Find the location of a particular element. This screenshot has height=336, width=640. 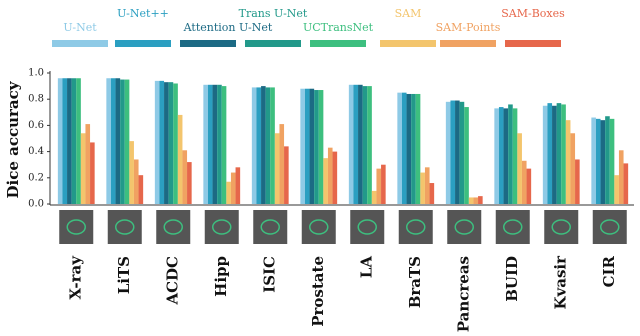

legend-label: SAM-Boxes is located at coordinates (533, 13).